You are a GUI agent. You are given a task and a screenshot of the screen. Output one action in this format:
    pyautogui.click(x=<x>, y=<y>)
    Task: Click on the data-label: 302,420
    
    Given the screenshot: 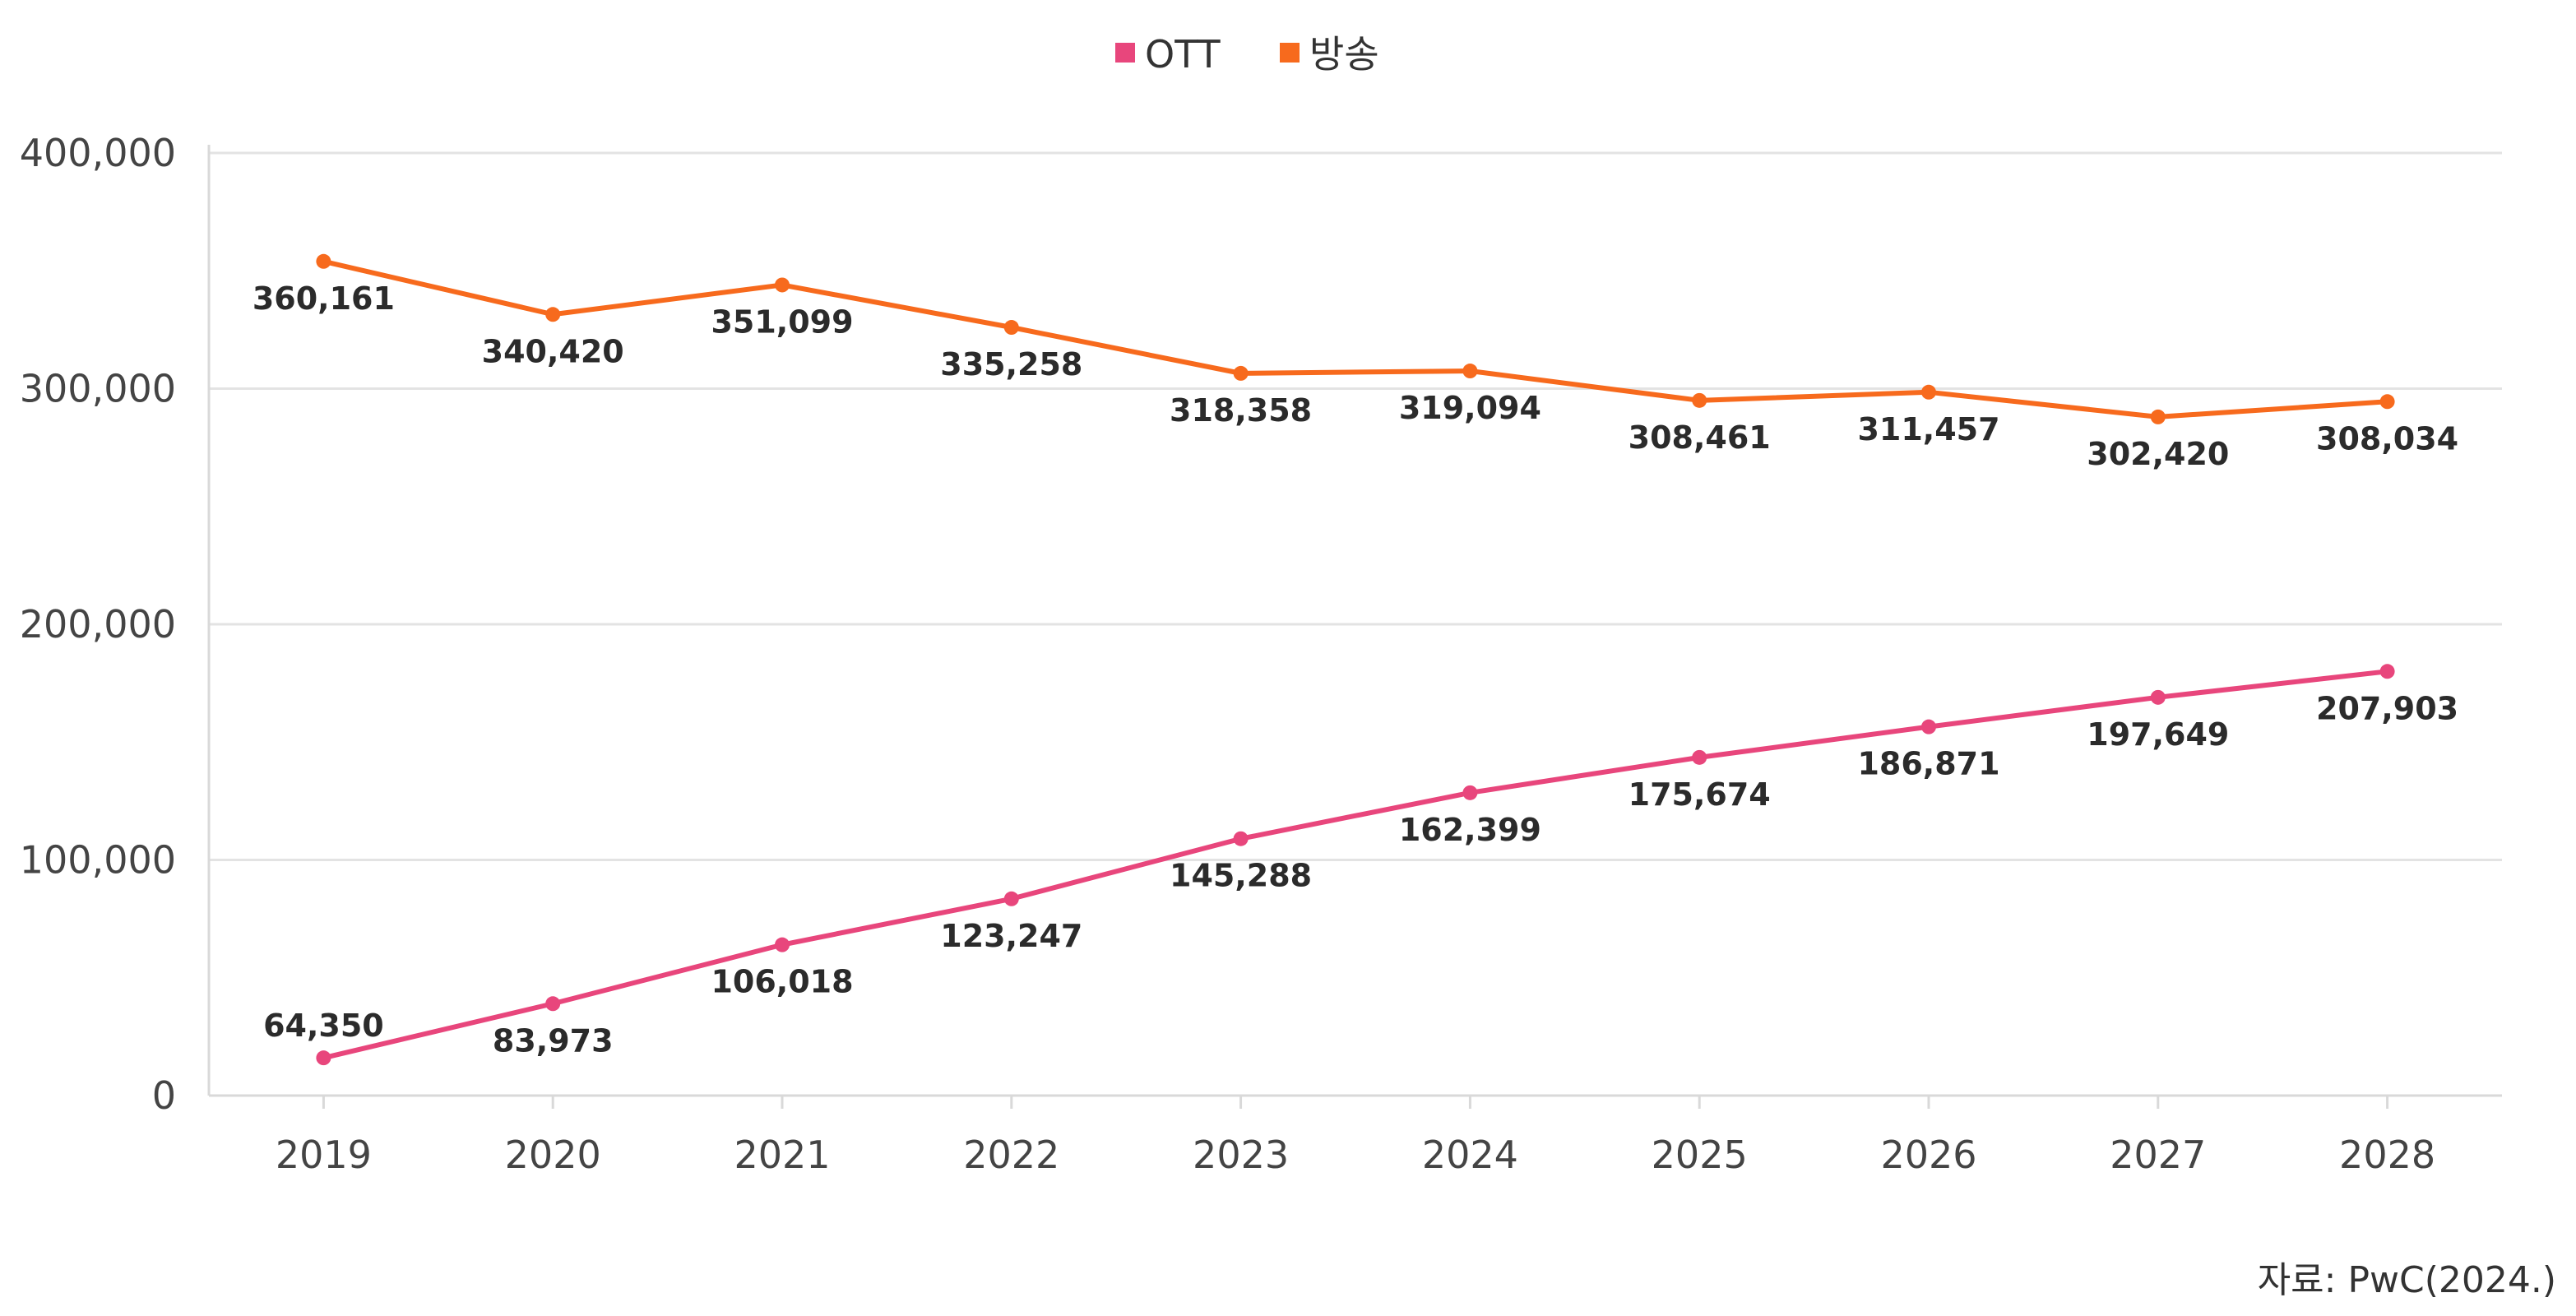 What is the action you would take?
    pyautogui.click(x=2158, y=454)
    